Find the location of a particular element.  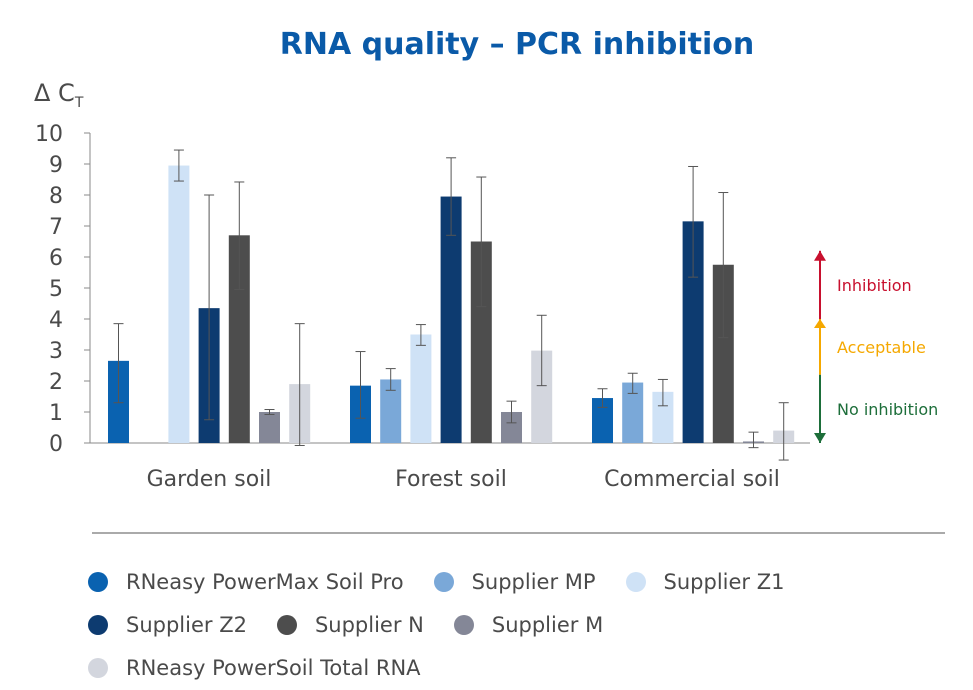

y-tick-label: 9 is located at coordinates (56, 165).